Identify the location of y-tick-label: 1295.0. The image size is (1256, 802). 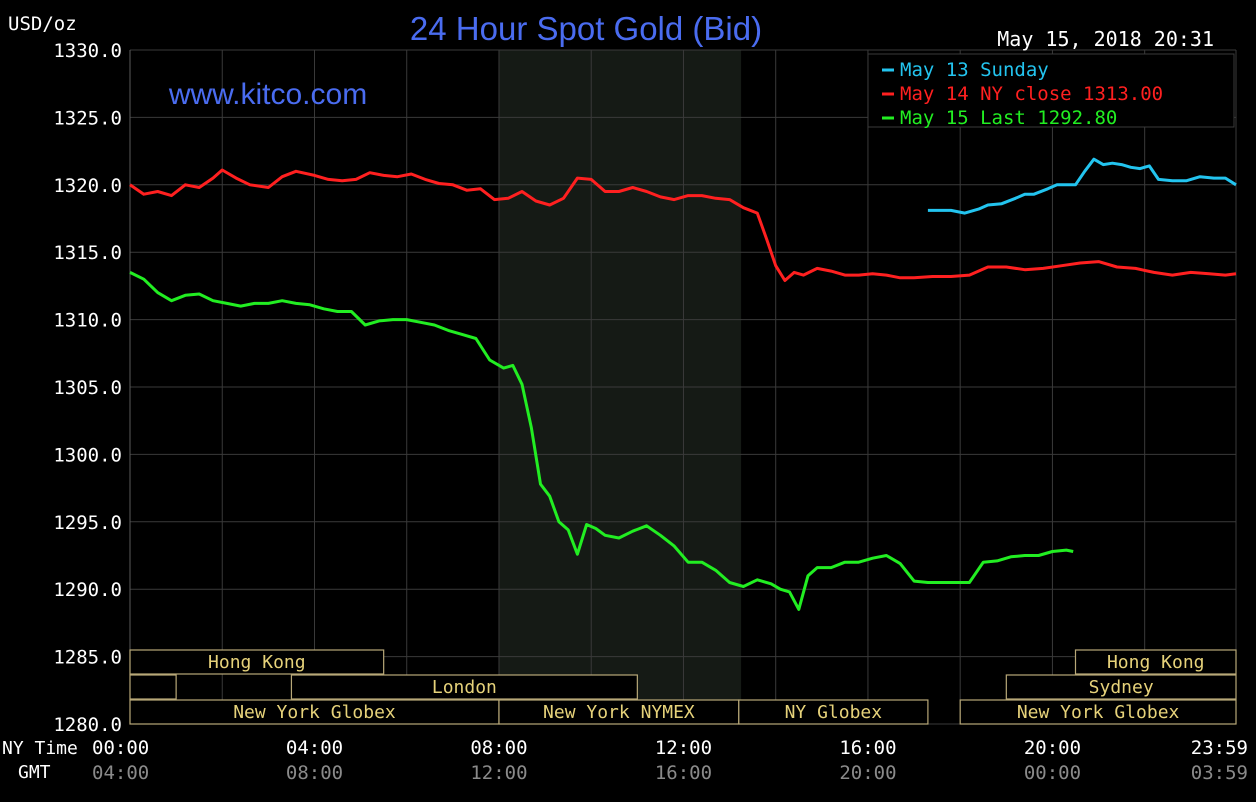
(87, 523).